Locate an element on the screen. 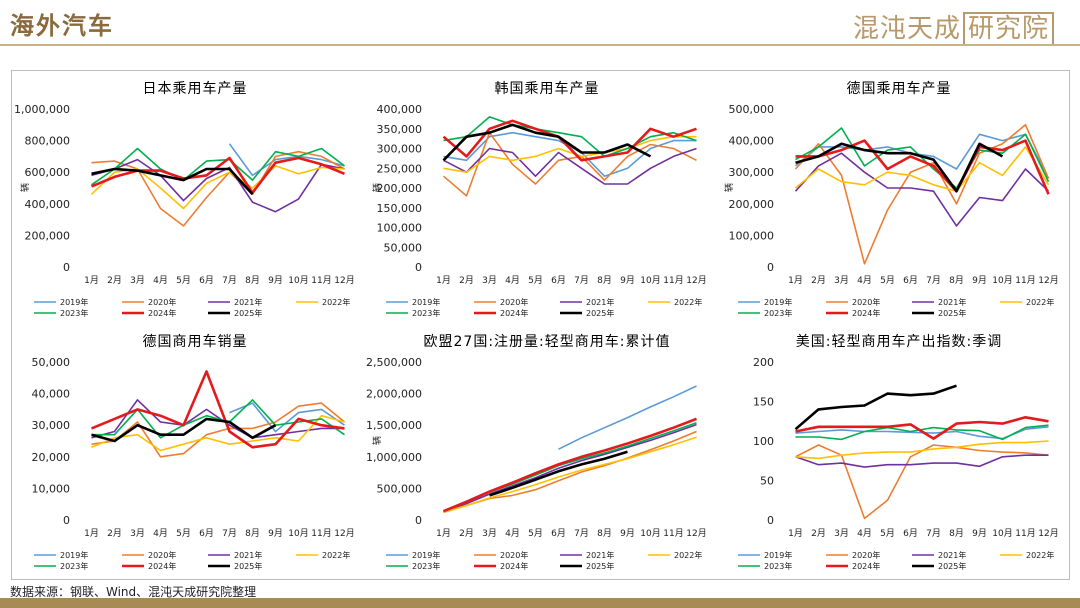  y-tick-label: 200 is located at coordinates (763, 362).